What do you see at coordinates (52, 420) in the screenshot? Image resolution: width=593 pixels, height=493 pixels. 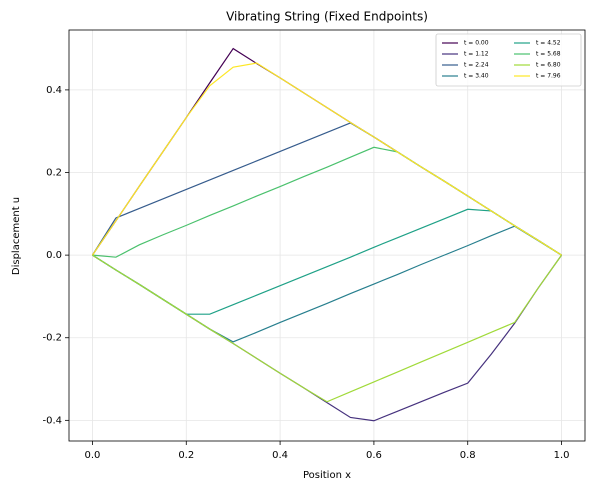 I see `y-tick-label: -0.4` at bounding box center [52, 420].